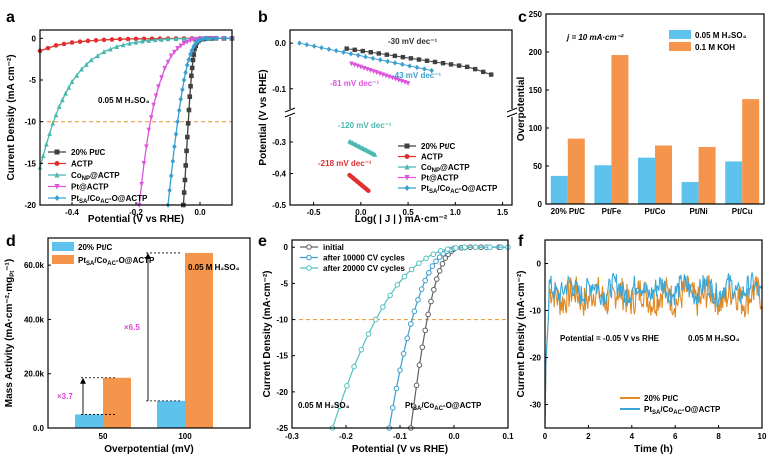  Describe the element at coordinates (214, 267) in the screenshot. I see `d-electrolyte-label: 0.05 M H₂SO₄` at that location.